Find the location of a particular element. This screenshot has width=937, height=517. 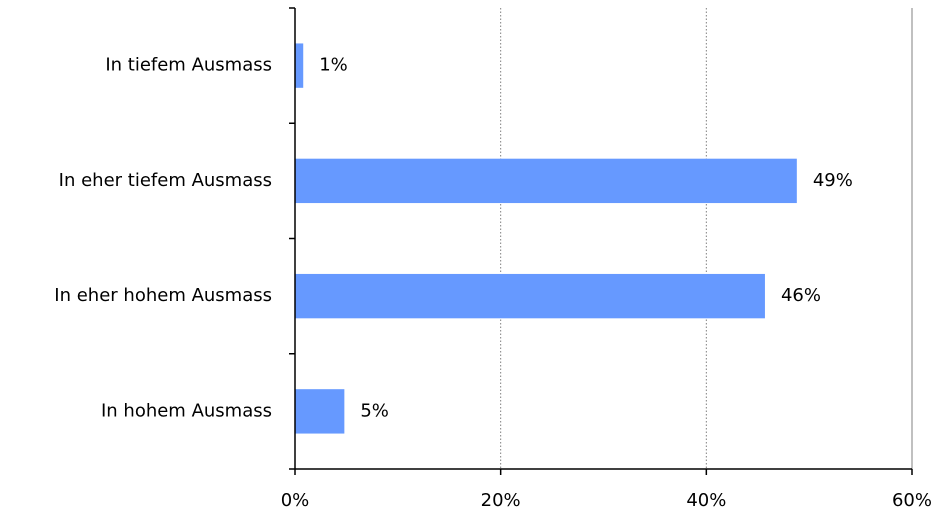

category-label: In eher tiefem Ausmass is located at coordinates (165, 180).